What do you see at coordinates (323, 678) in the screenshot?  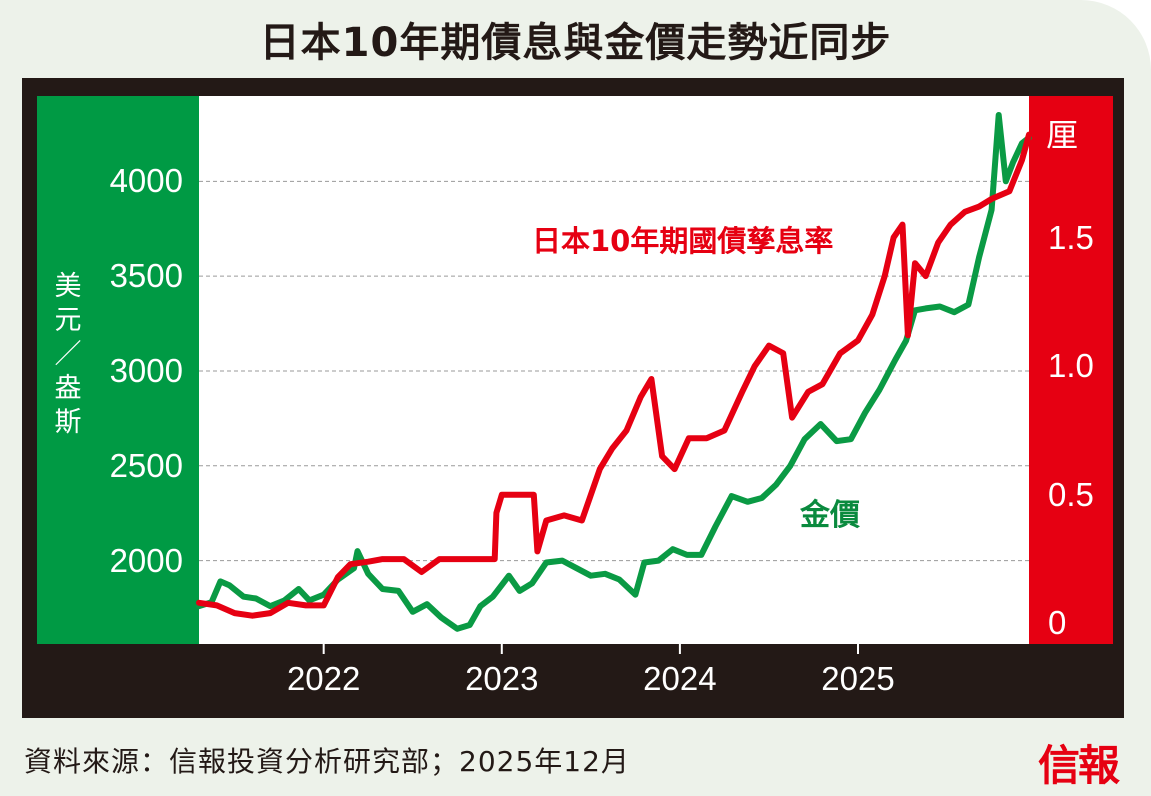 I see `x-tick-label: 2022` at bounding box center [323, 678].